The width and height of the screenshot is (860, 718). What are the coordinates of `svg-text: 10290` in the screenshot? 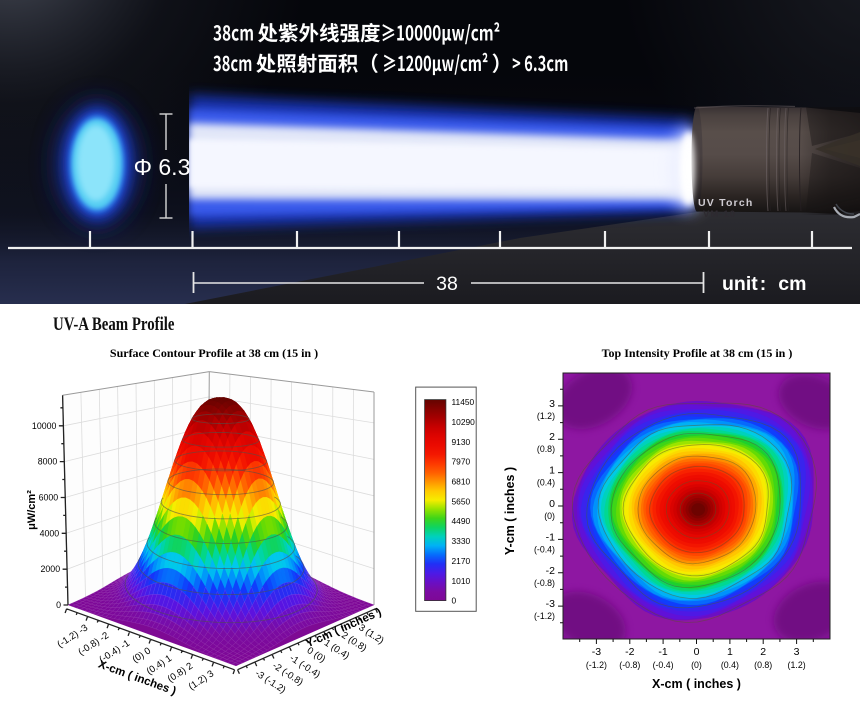 It's located at (464, 422).